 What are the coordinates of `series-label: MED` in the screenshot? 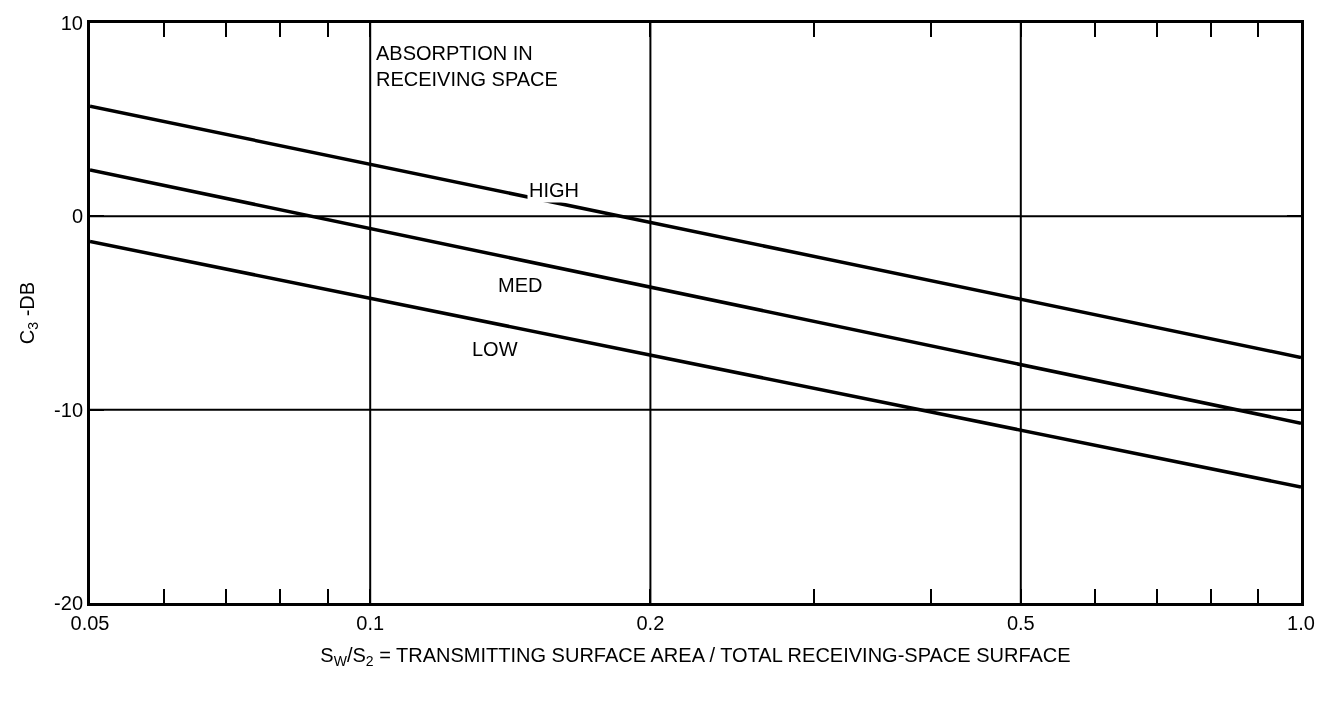 It's located at (520, 285).